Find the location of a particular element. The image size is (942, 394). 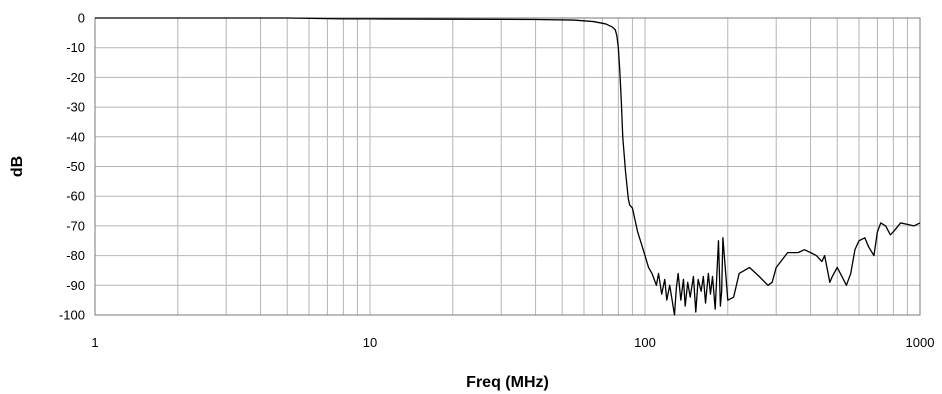

y-tick-label: -40 is located at coordinates (75, 136).